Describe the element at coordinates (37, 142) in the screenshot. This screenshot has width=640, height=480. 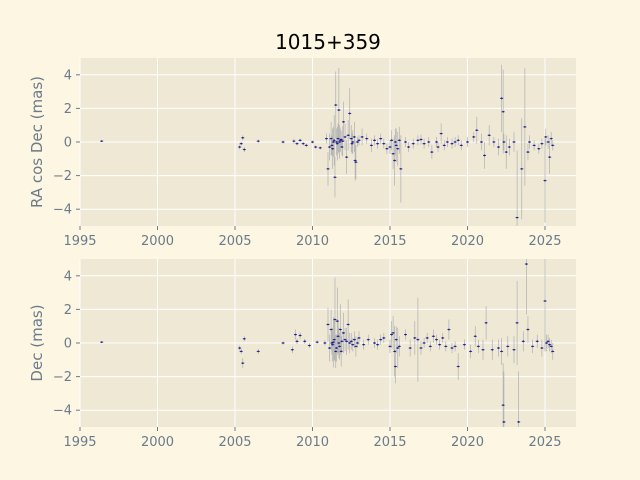
I see `ra-ylabel: RA cos Dec (mas)` at that location.